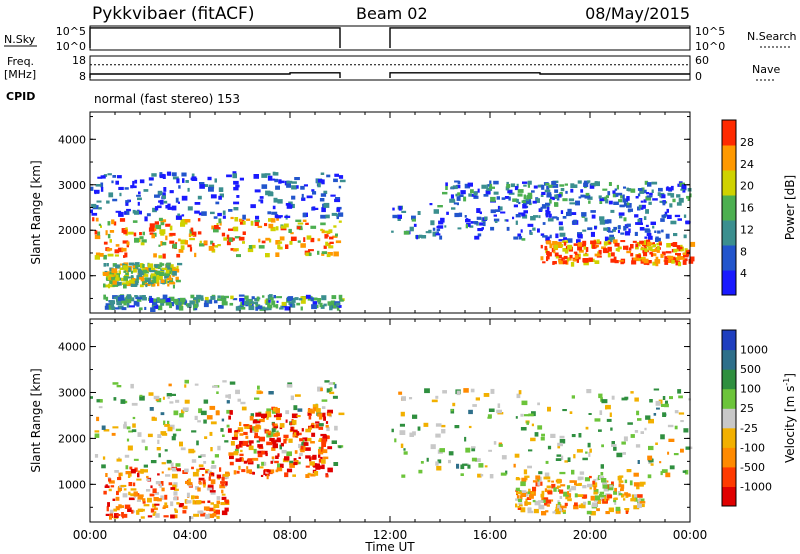  I want to click on y-tick-label: 4000, so click(72, 347).